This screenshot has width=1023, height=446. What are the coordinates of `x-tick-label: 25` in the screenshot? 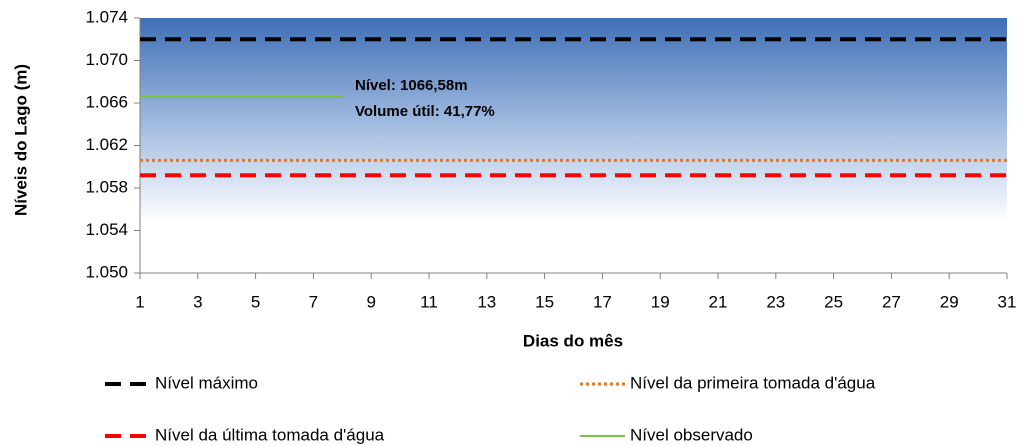 It's located at (833, 301).